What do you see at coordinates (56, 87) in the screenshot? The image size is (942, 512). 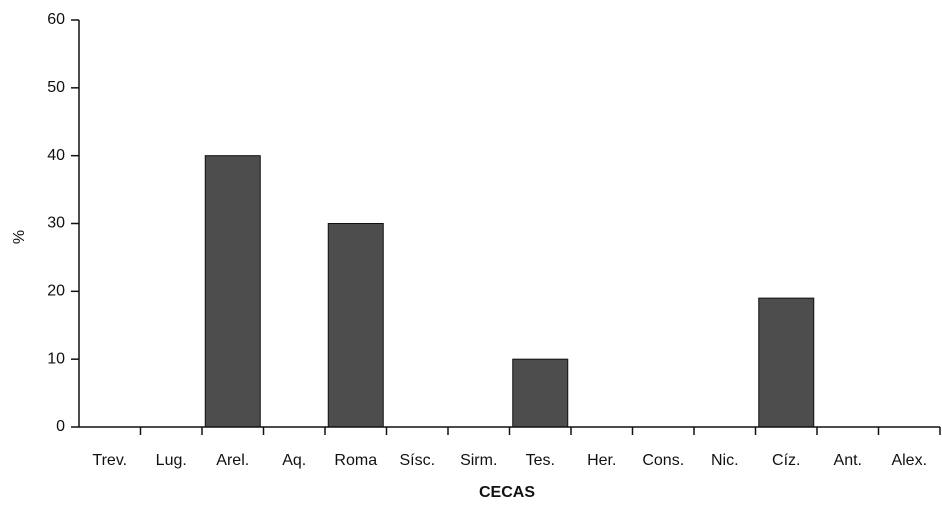 I see `y-tick-label: 50` at bounding box center [56, 87].